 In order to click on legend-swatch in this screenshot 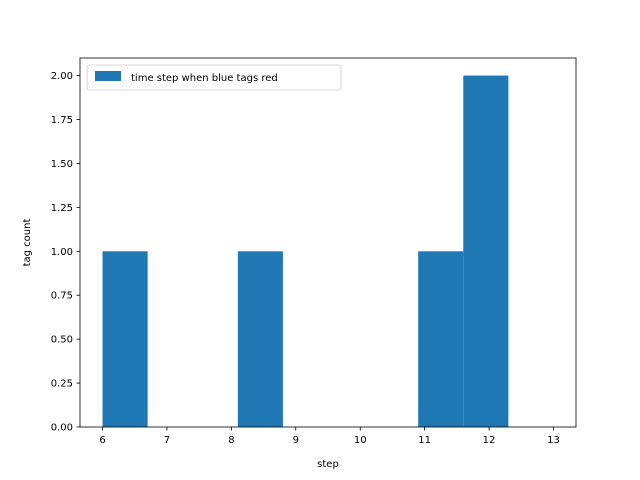, I will do `click(108, 76)`.